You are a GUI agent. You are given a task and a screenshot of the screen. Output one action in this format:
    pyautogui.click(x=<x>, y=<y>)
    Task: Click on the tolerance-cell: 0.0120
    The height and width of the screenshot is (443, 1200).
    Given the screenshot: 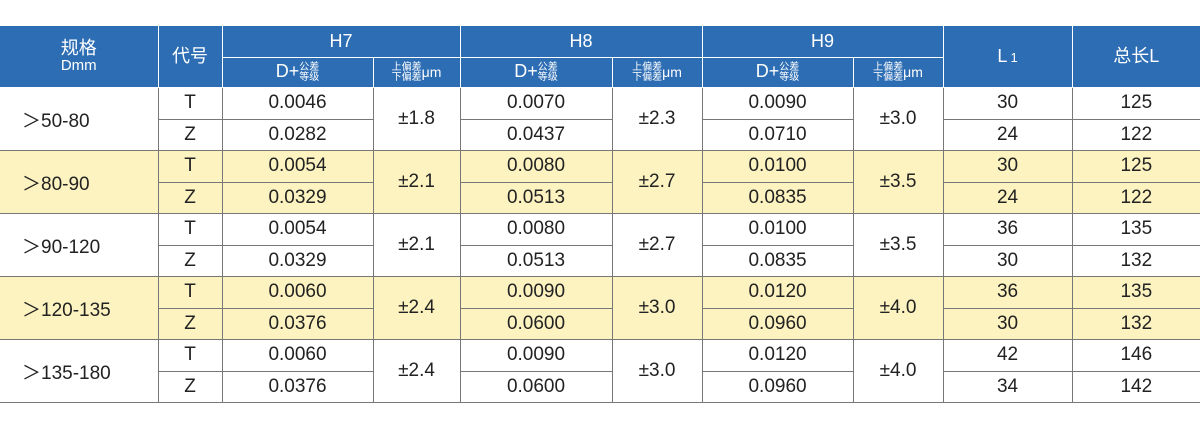 What is the action you would take?
    pyautogui.click(x=777, y=355)
    